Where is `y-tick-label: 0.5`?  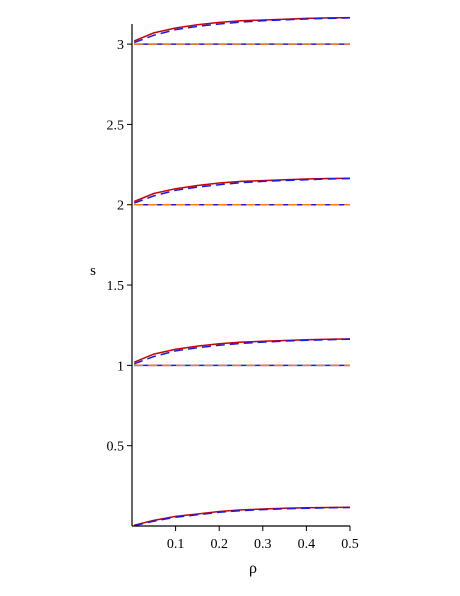
y-tick-label: 0.5 is located at coordinates (116, 447).